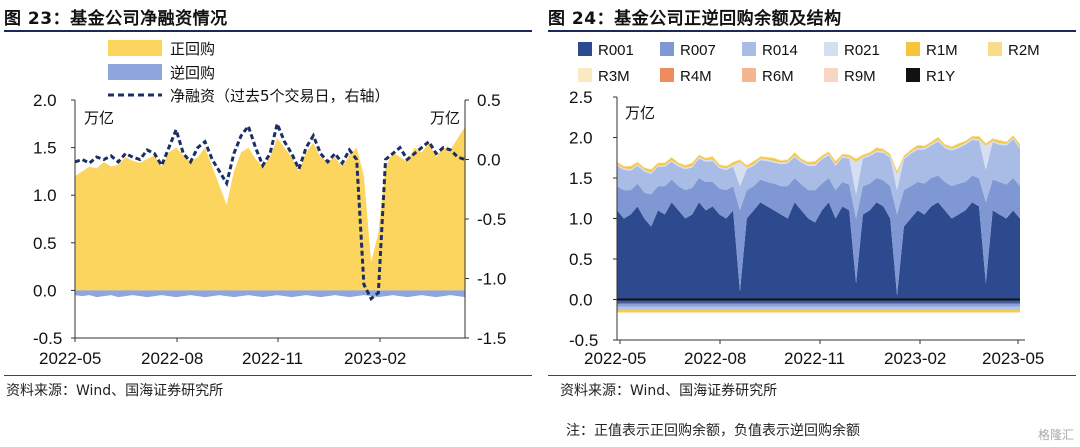 Image resolution: width=1080 pixels, height=447 pixels. Describe the element at coordinates (942, 50) in the screenshot. I see `legend-label-R1M: R1M` at that location.